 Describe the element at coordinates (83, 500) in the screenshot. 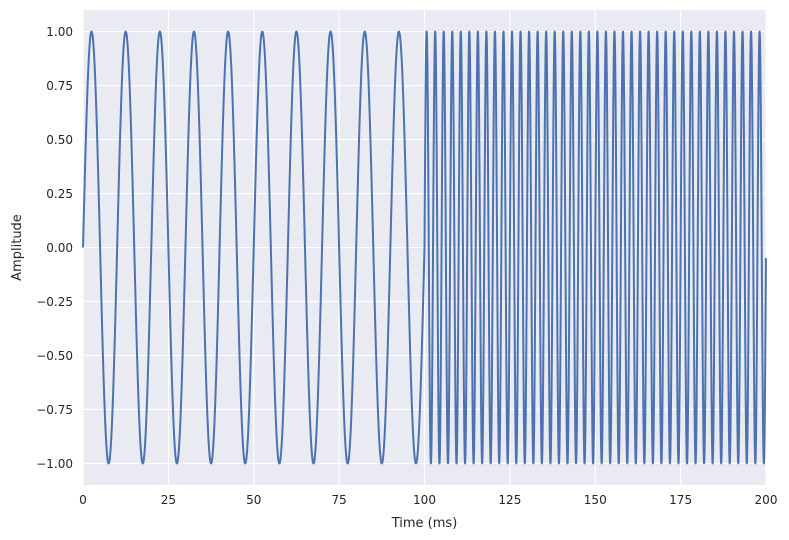

I see `x-tick-label: 0` at that location.